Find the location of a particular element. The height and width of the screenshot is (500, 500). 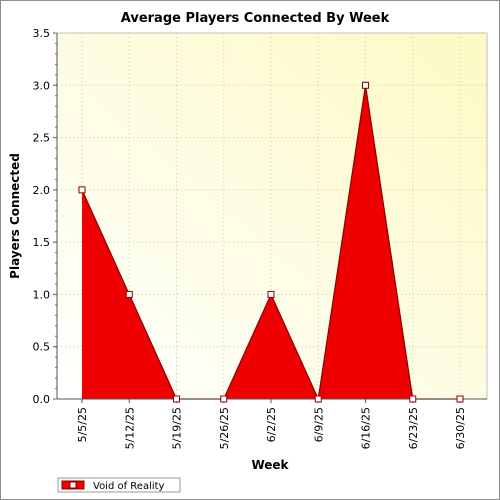

y-tick-label: 1.0 is located at coordinates (42, 294).